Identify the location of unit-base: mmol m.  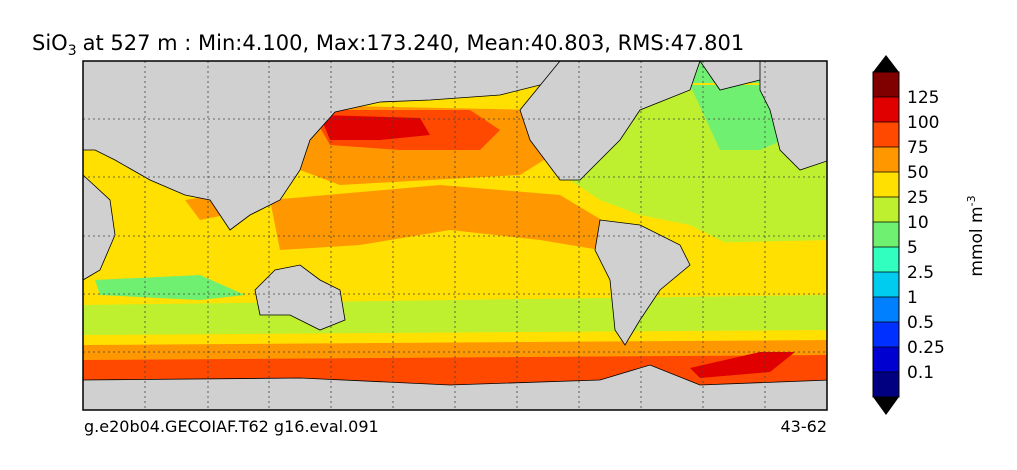
(977, 241).